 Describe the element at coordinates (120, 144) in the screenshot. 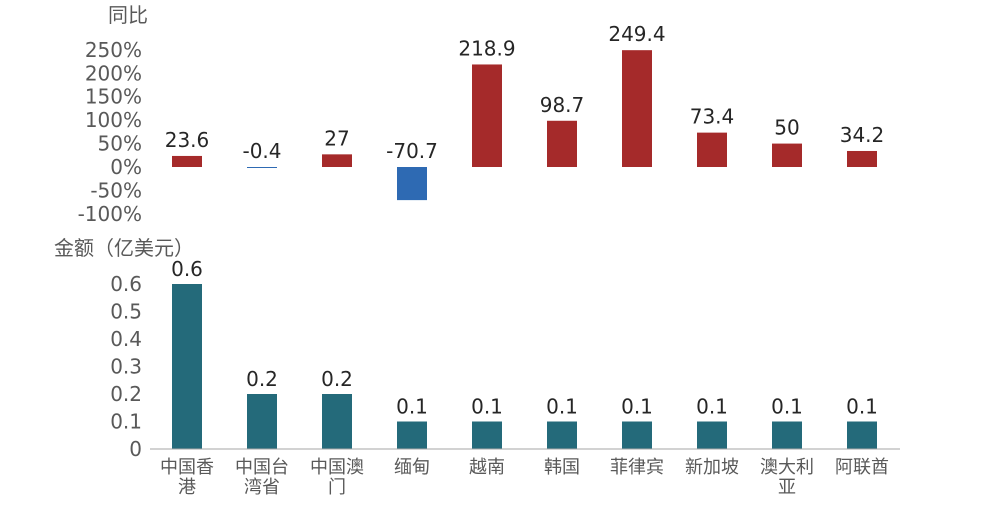

I see `top-ytick-label: 50%` at that location.